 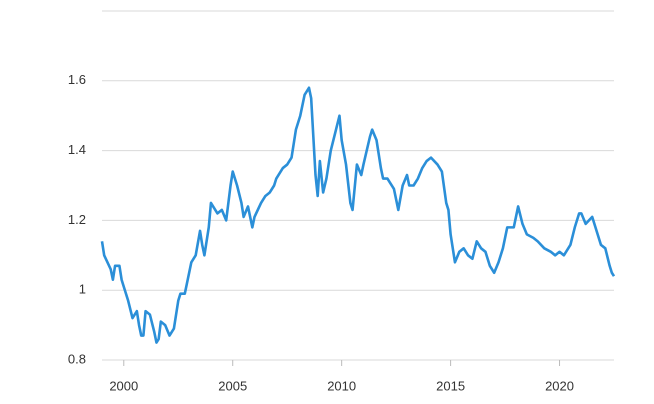 I want to click on x-tick-label: 2020, so click(x=559, y=385).